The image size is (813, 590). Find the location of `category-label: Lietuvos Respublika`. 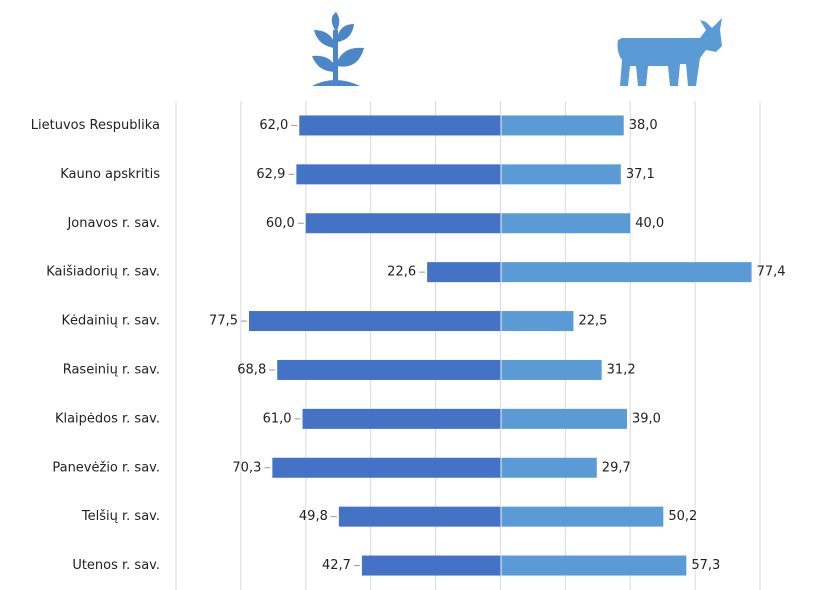

category-label: Lietuvos Respublika is located at coordinates (95, 125).